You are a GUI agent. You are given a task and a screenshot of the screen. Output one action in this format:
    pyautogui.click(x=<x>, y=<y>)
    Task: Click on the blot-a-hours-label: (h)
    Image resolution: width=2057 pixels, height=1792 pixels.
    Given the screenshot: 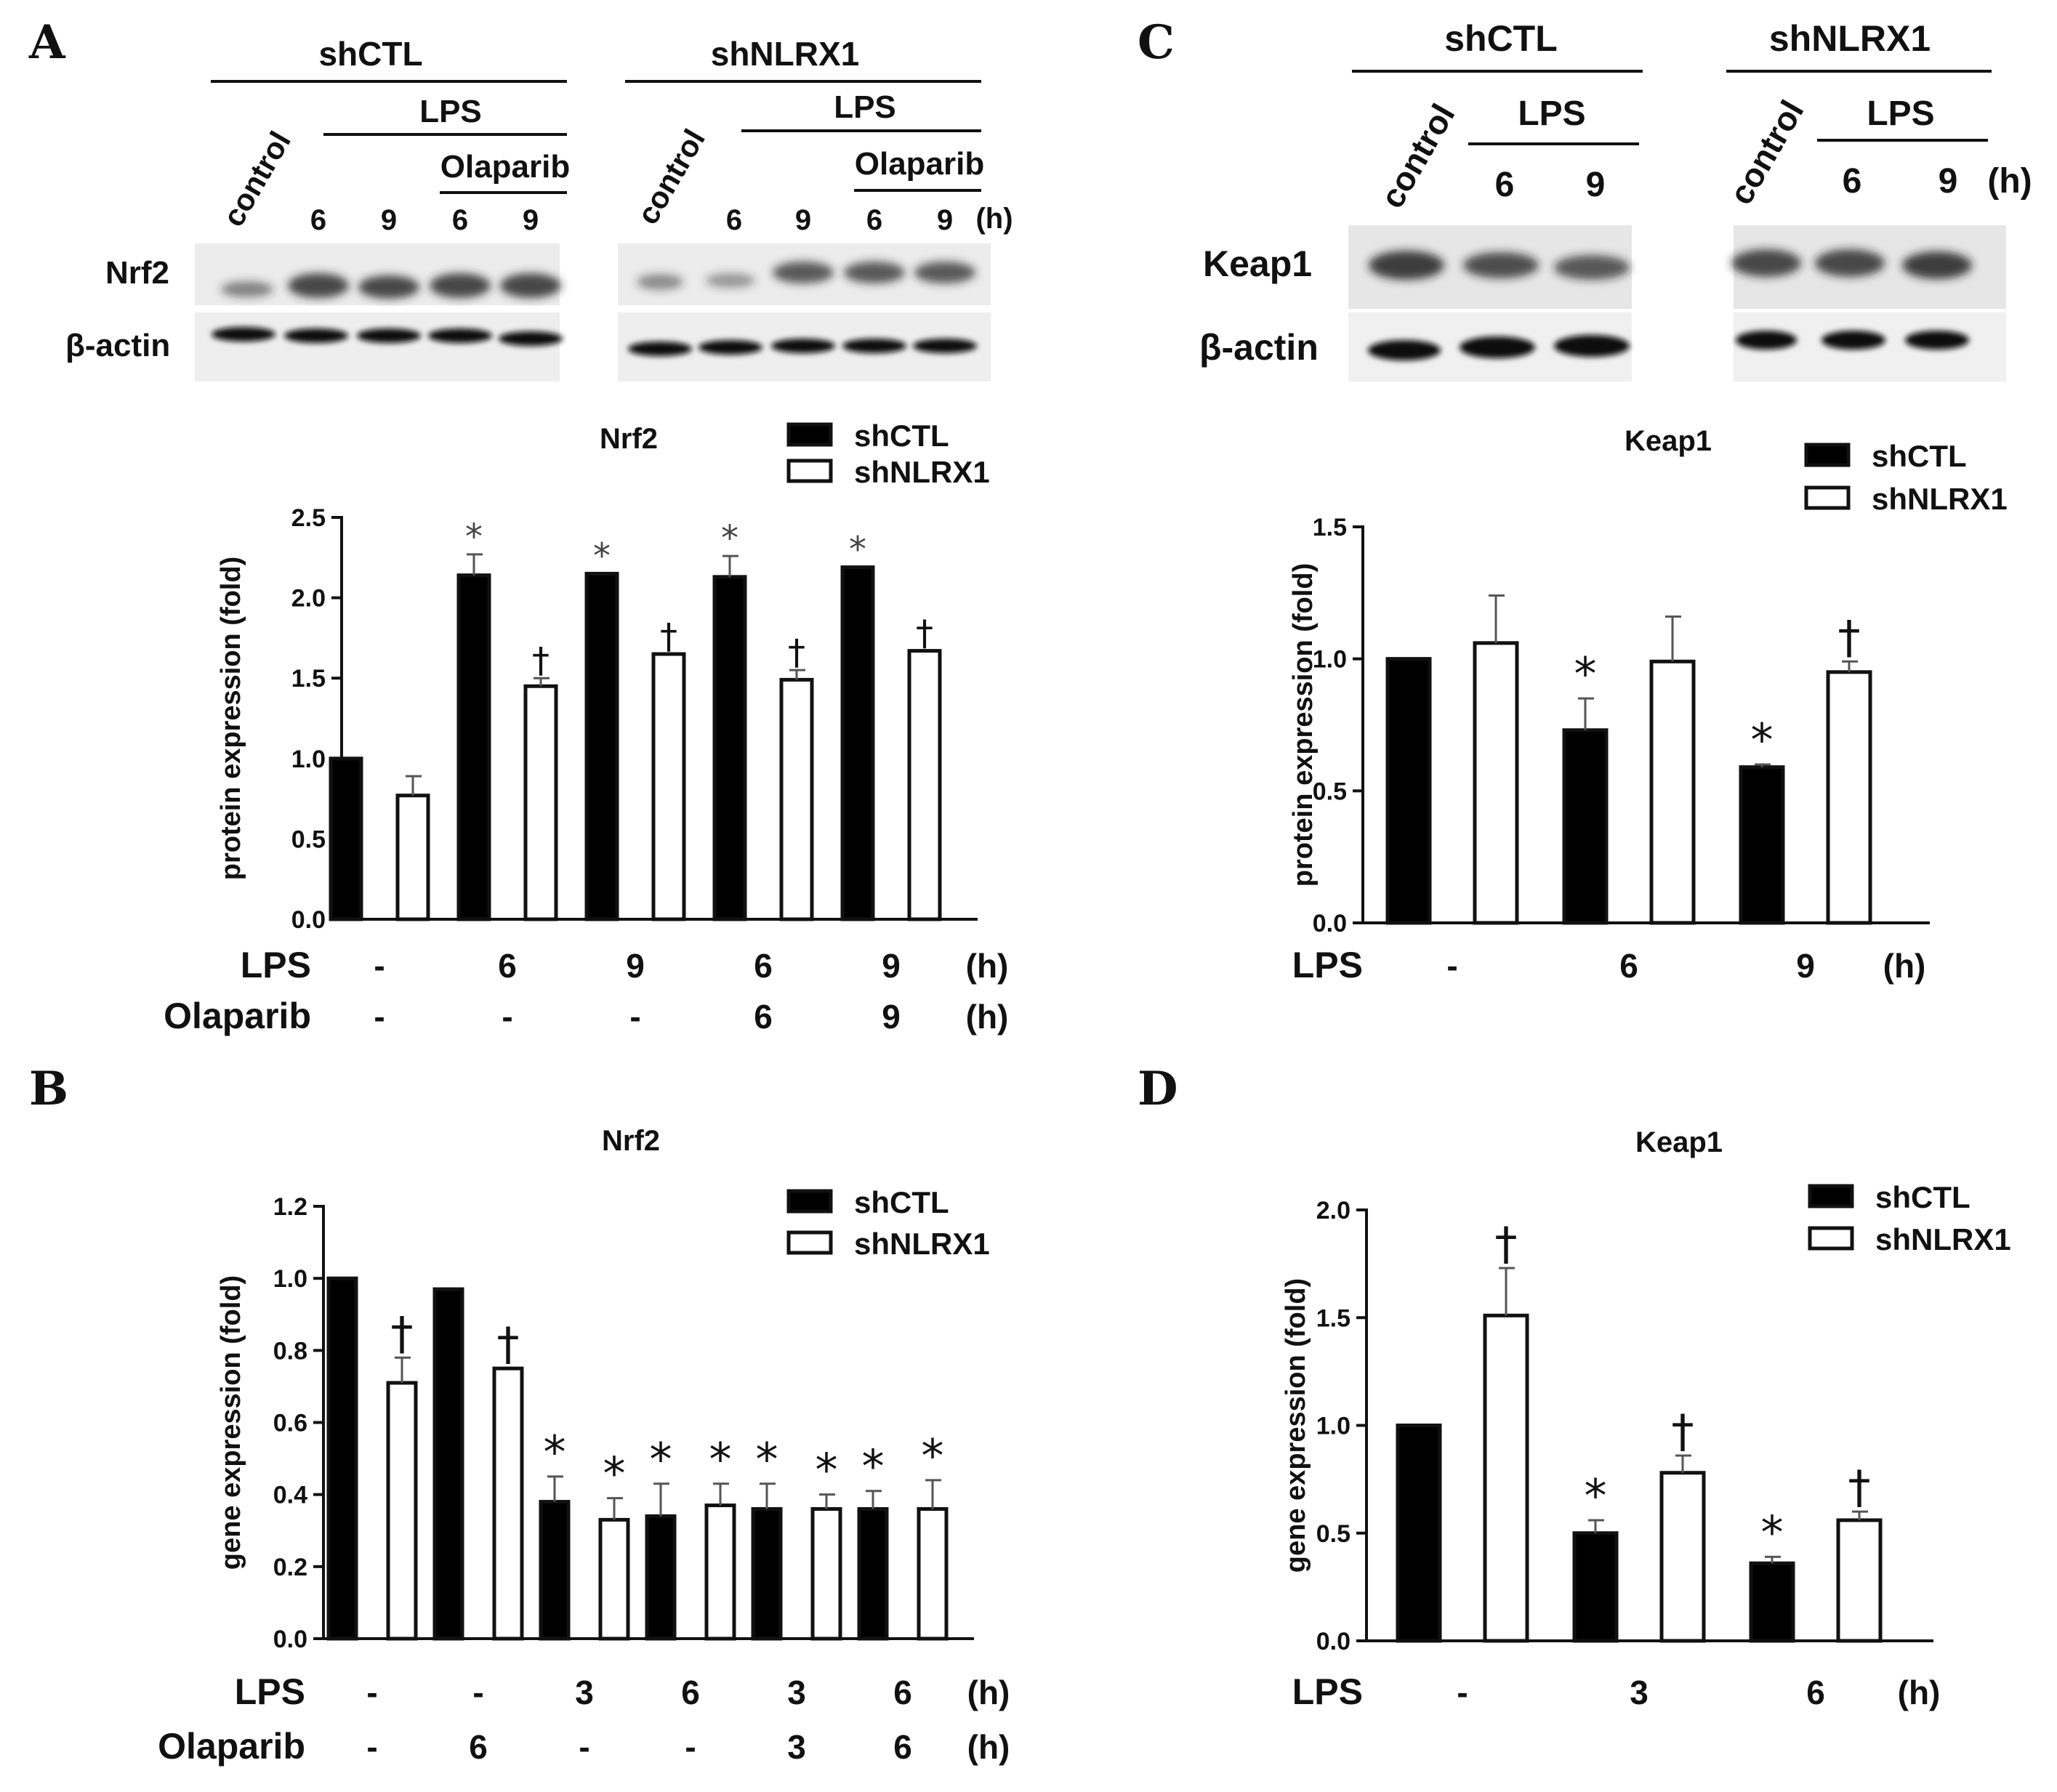 What is the action you would take?
    pyautogui.click(x=994, y=219)
    